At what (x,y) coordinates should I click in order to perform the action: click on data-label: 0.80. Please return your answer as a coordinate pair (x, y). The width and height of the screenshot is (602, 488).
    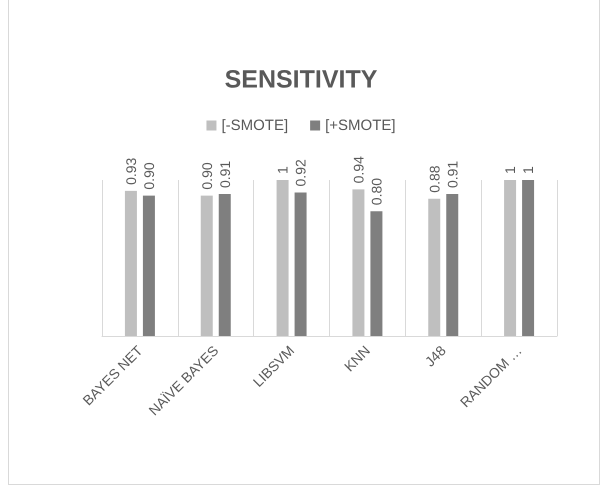
    Looking at the image, I should click on (376, 192).